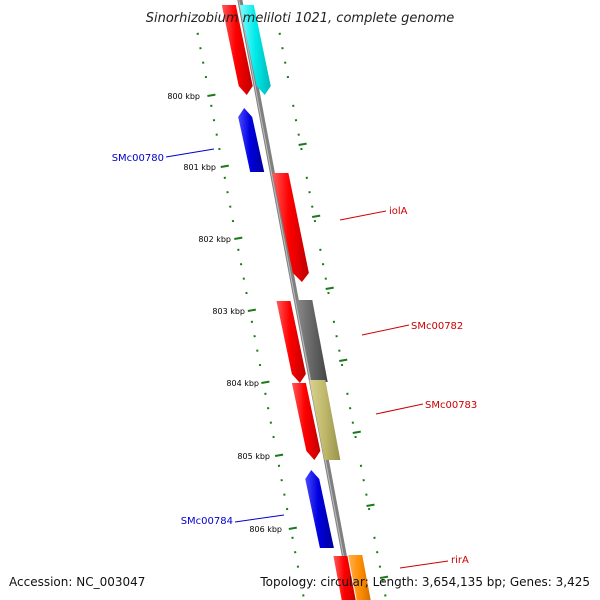 This screenshot has width=600, height=600. What do you see at coordinates (242, 383) in the screenshot?
I see `tick-label-804: 804 kbp` at bounding box center [242, 383].